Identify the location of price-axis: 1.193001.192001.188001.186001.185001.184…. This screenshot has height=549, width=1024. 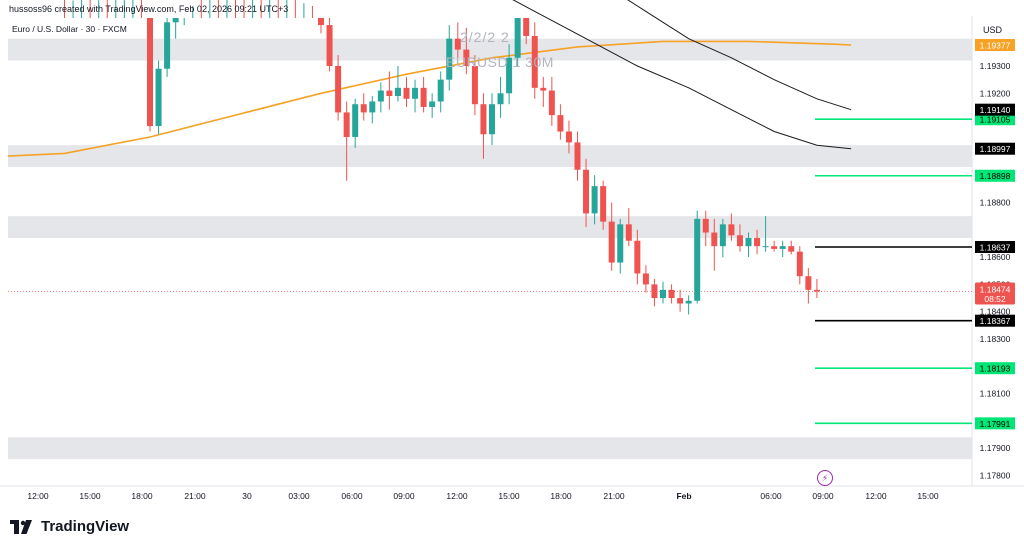
(995, 259).